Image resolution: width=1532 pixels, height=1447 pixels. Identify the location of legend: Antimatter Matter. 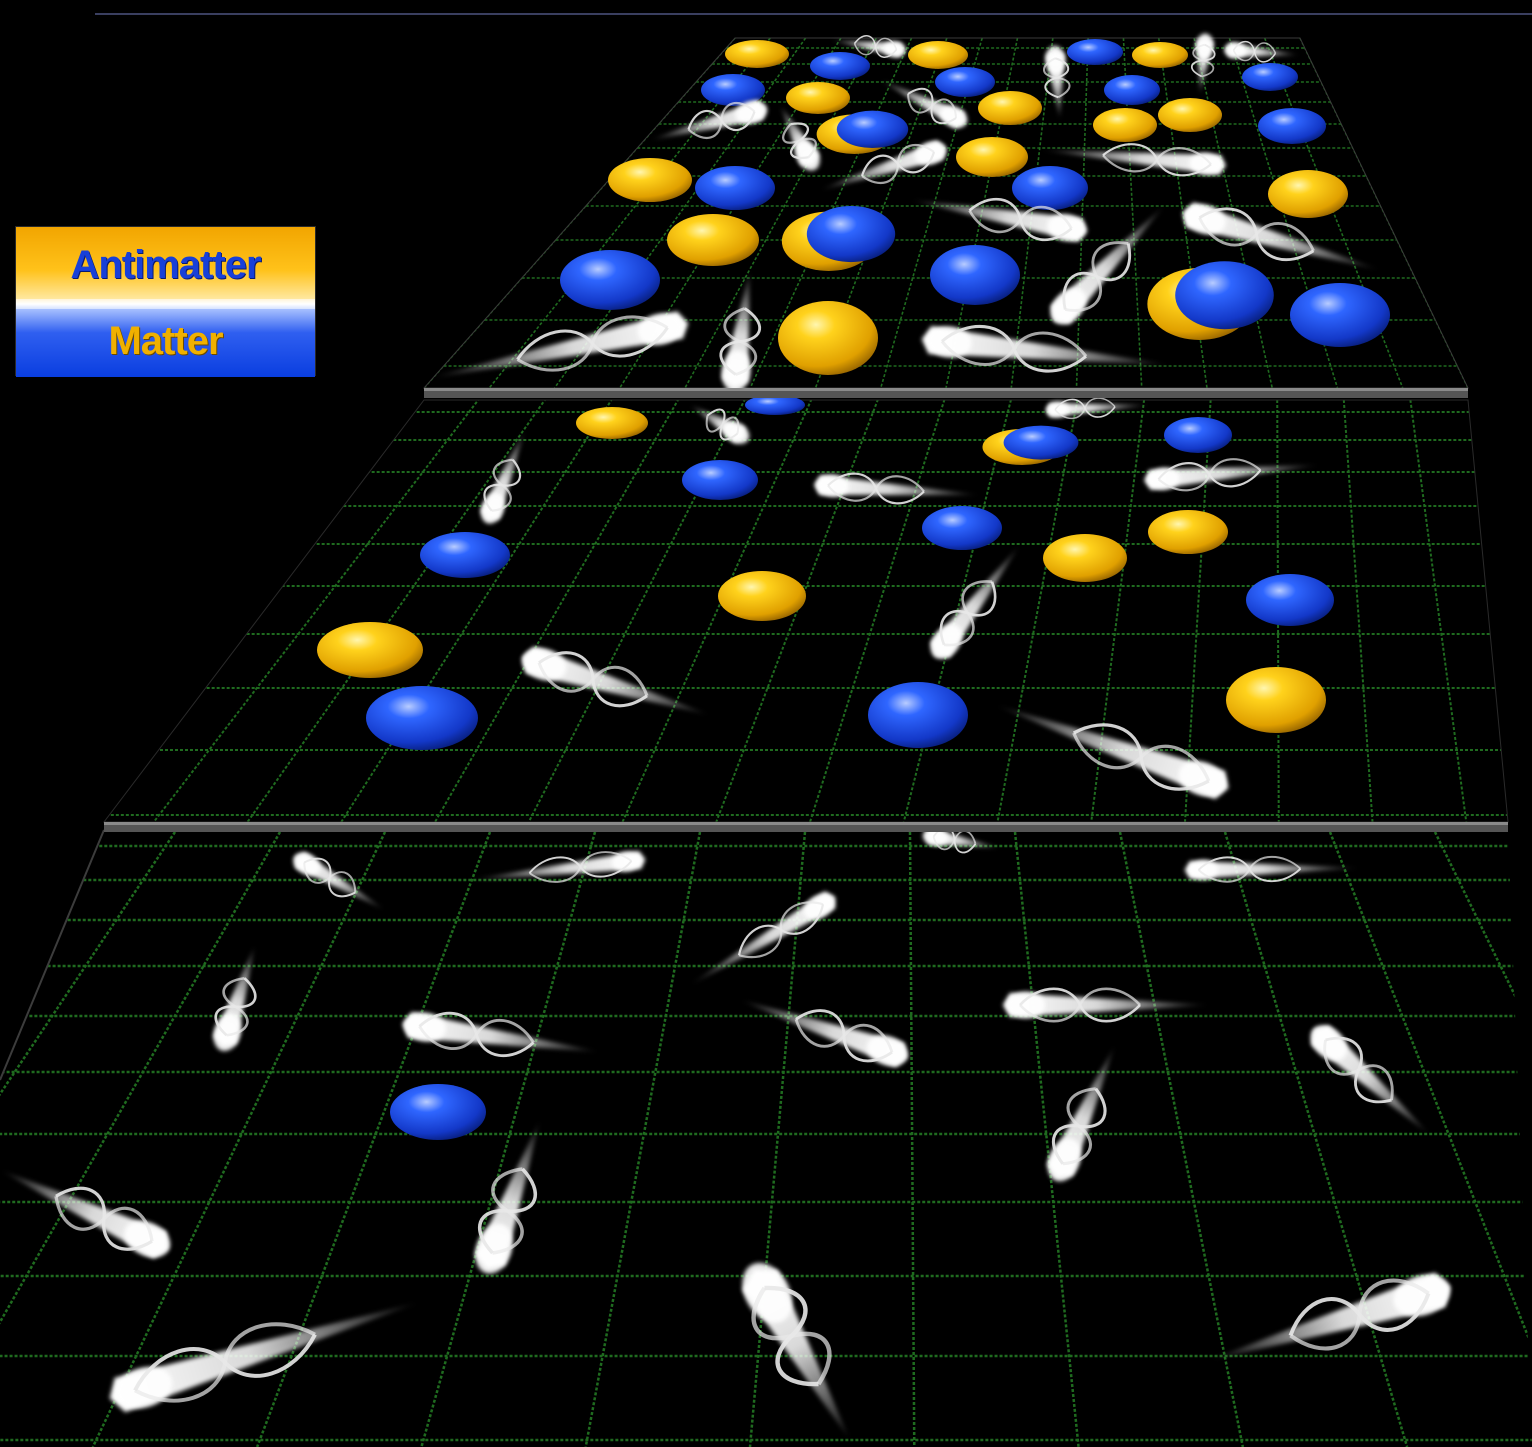
(165, 301).